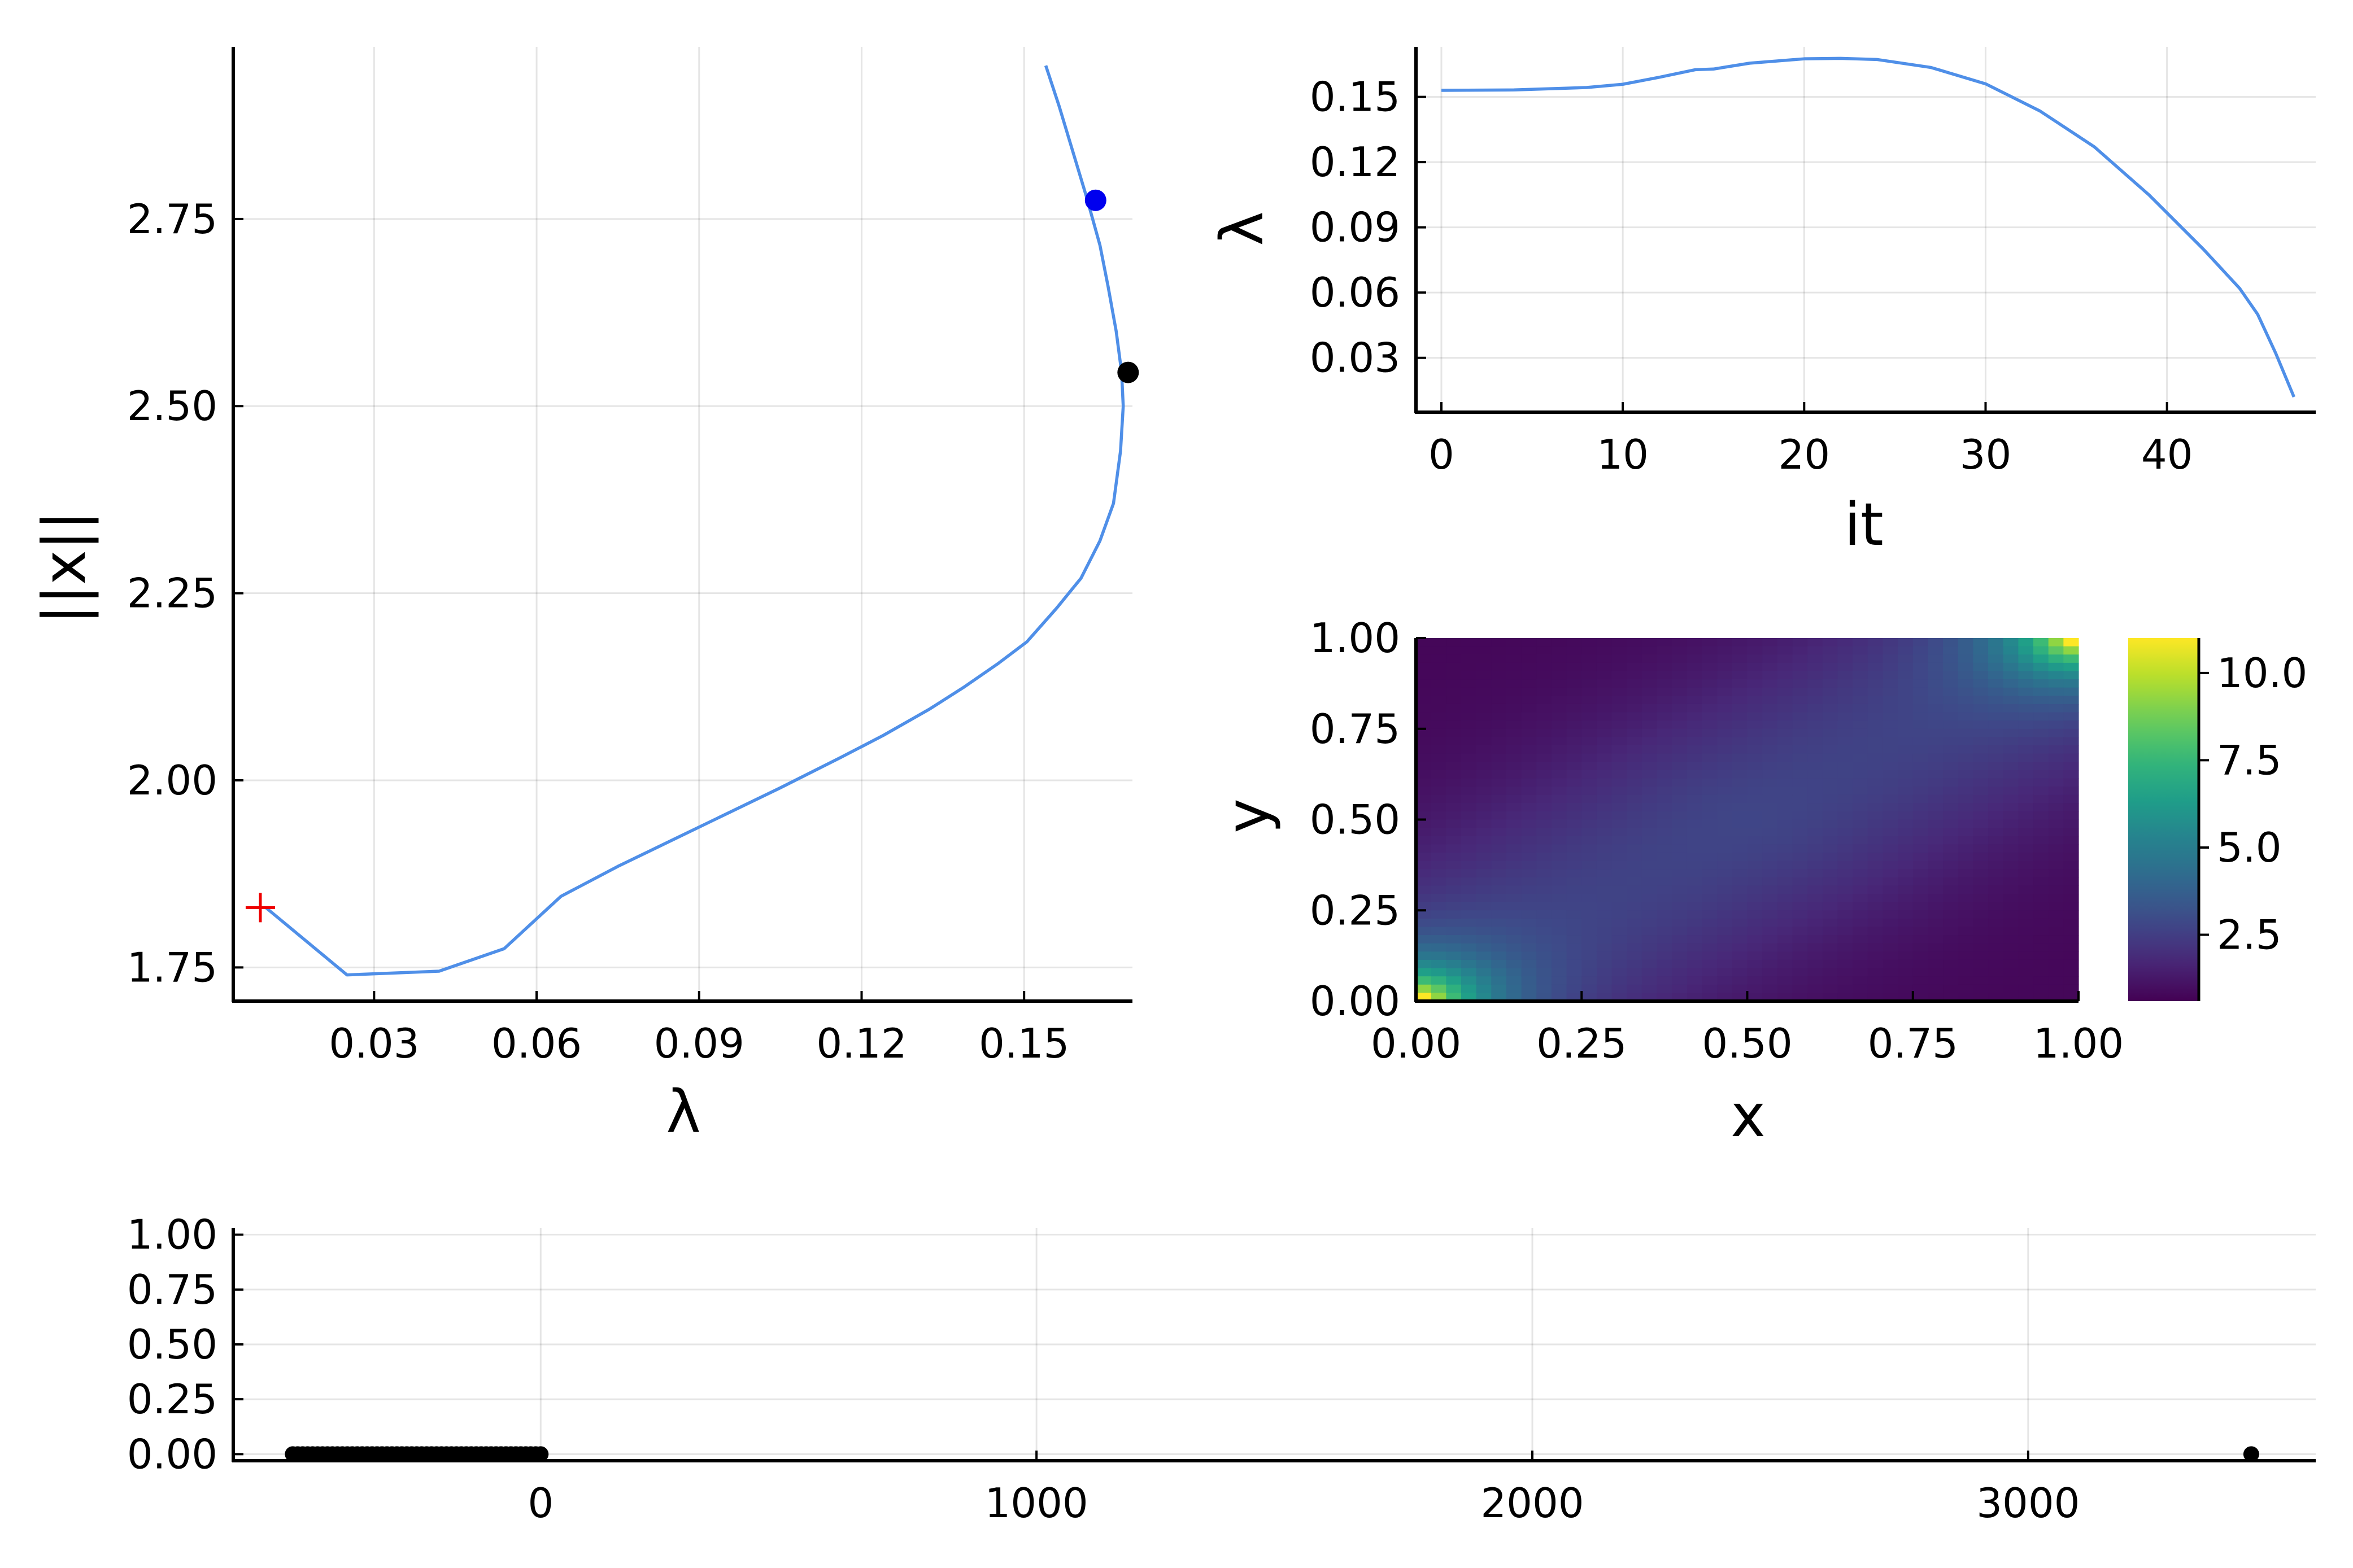 Image resolution: width=2353 pixels, height=1568 pixels. Describe the element at coordinates (861, 1043) in the screenshot. I see `x-tick-label: 0.12` at that location.